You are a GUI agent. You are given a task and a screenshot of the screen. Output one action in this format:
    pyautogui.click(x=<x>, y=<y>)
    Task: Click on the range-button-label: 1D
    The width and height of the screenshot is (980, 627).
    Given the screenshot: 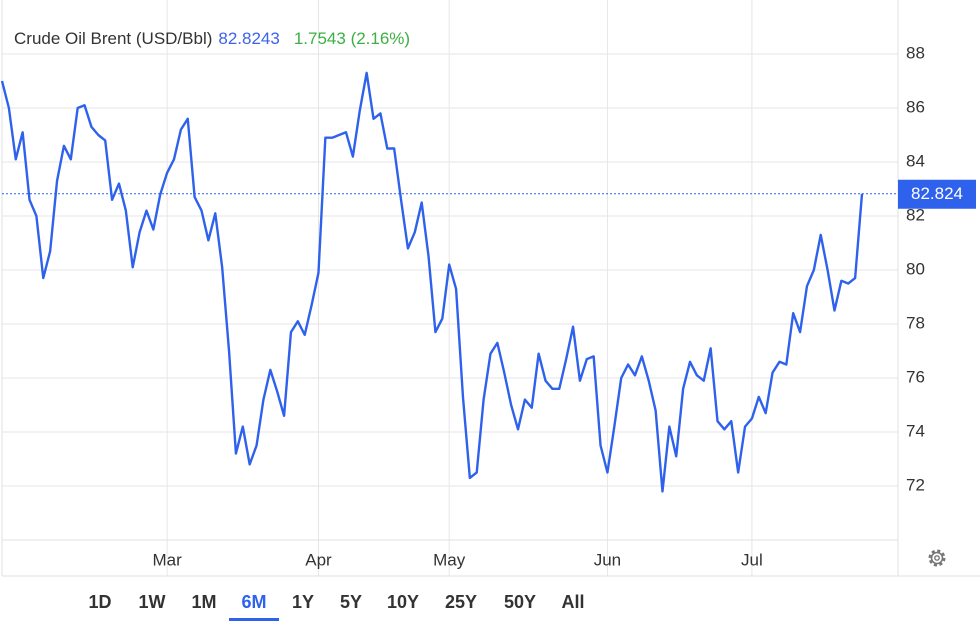 What is the action you would take?
    pyautogui.click(x=99, y=602)
    